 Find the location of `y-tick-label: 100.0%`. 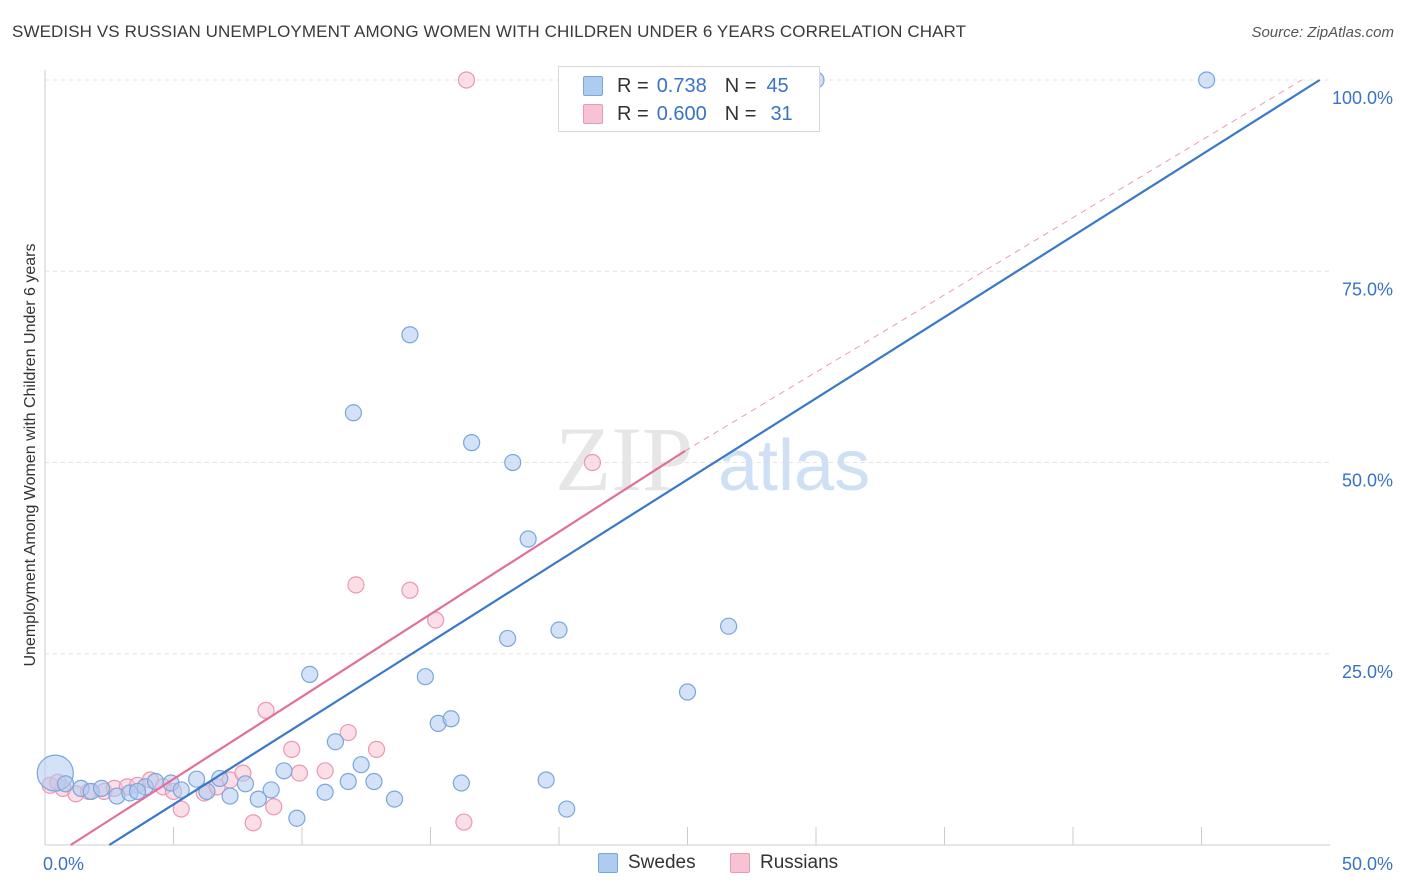

y-tick-label: 100.0% is located at coordinates (1362, 98).